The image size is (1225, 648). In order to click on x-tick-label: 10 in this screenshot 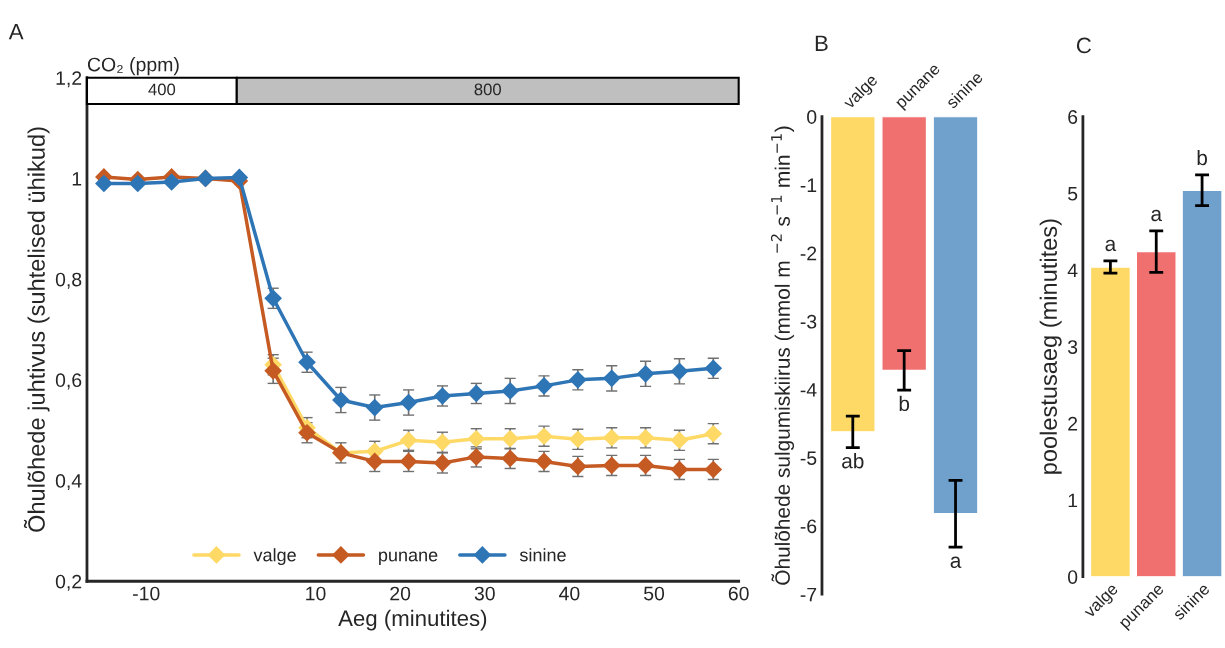, I will do `click(316, 593)`.